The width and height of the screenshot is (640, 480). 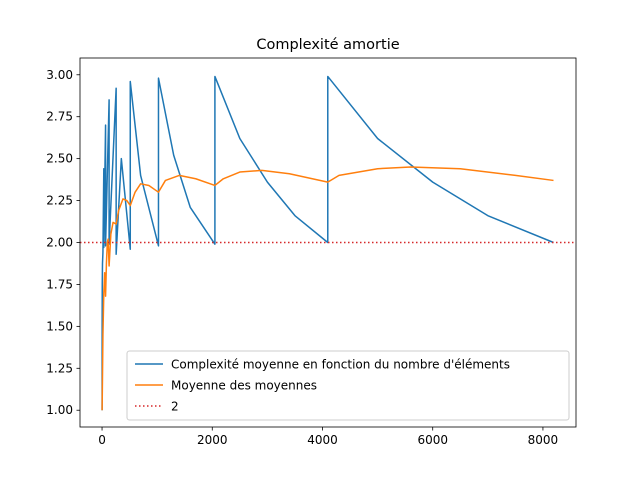 What do you see at coordinates (59, 75) in the screenshot?
I see `y-tick-label: 3.00` at bounding box center [59, 75].